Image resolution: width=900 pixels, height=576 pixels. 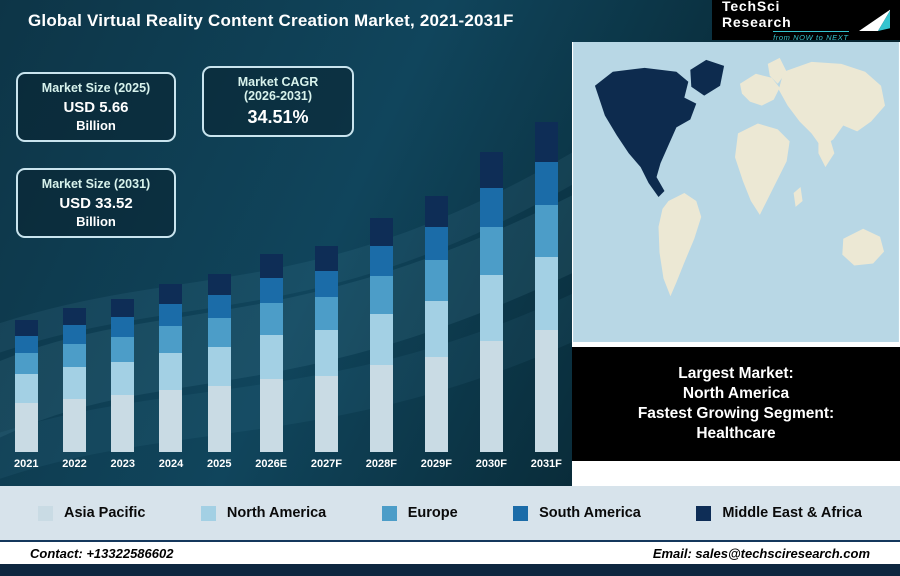 What do you see at coordinates (762, 169) in the screenshot?
I see `continent-africa` at bounding box center [762, 169].